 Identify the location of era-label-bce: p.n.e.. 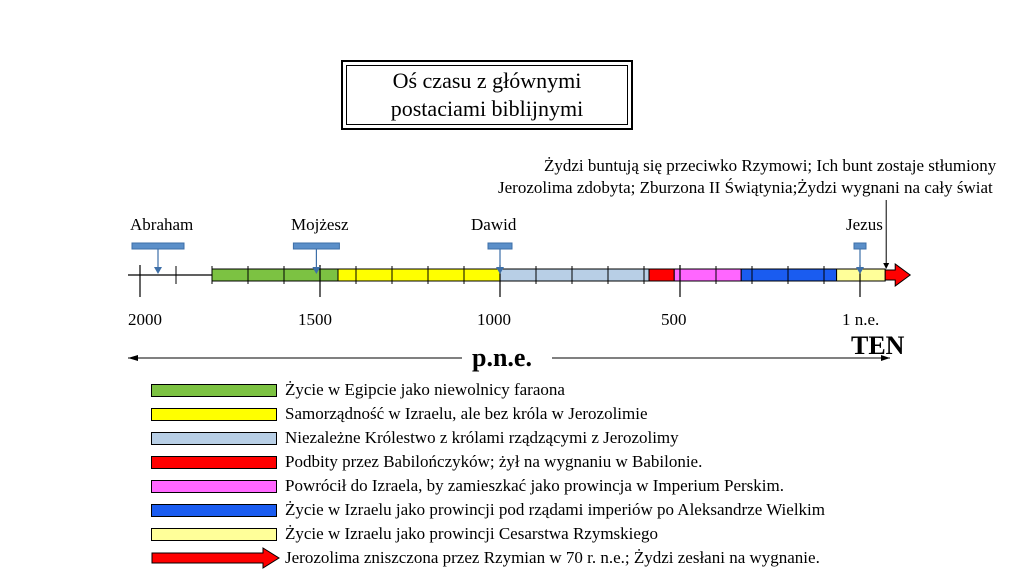
(502, 357).